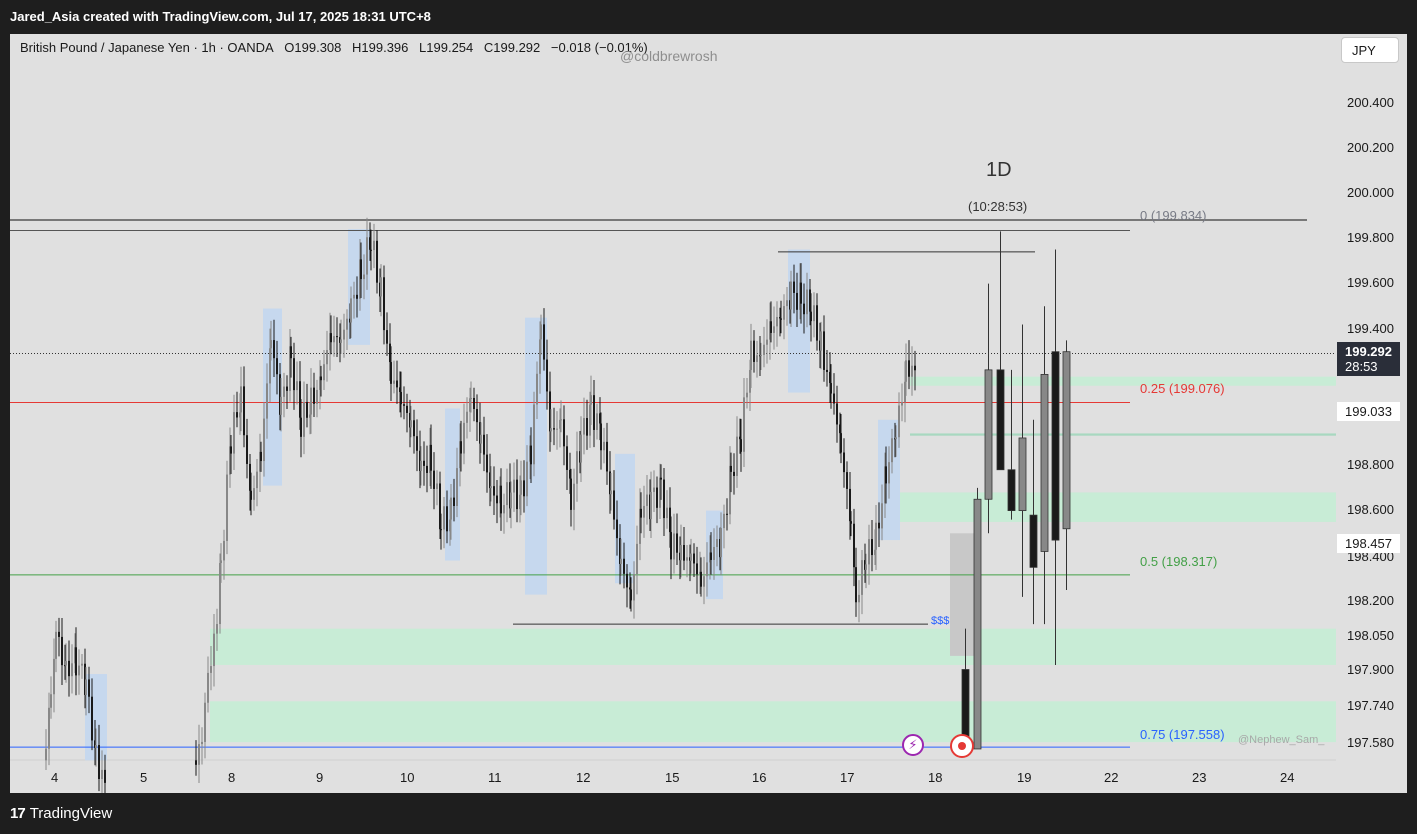  I want to click on price-tick: 198.200, so click(1370, 600).